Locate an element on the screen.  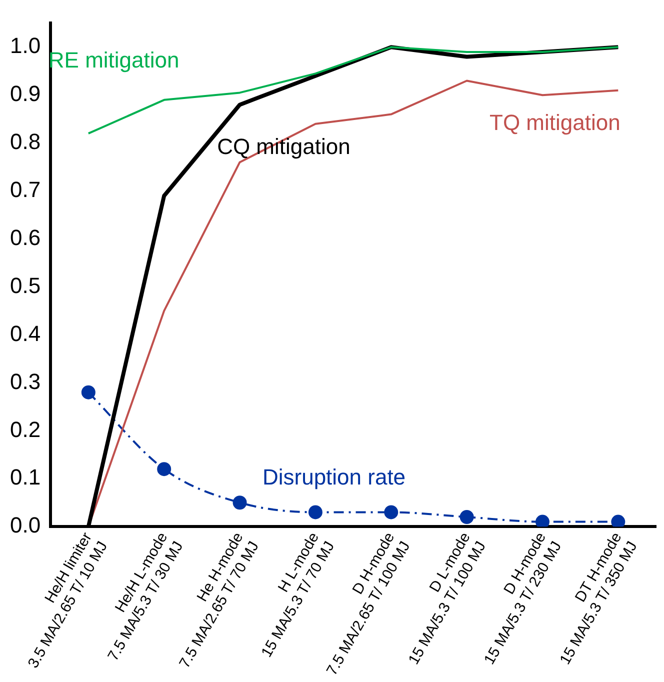
y-tick-label: 0.9 is located at coordinates (25, 93).